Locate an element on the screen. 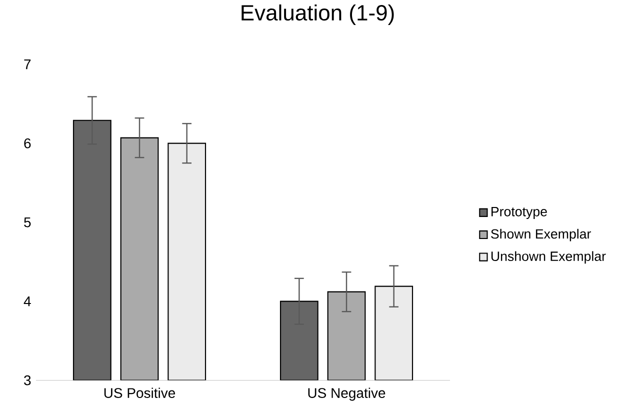 Image resolution: width=641 pixels, height=413 pixels. y-tick-label: 7 is located at coordinates (27, 64).